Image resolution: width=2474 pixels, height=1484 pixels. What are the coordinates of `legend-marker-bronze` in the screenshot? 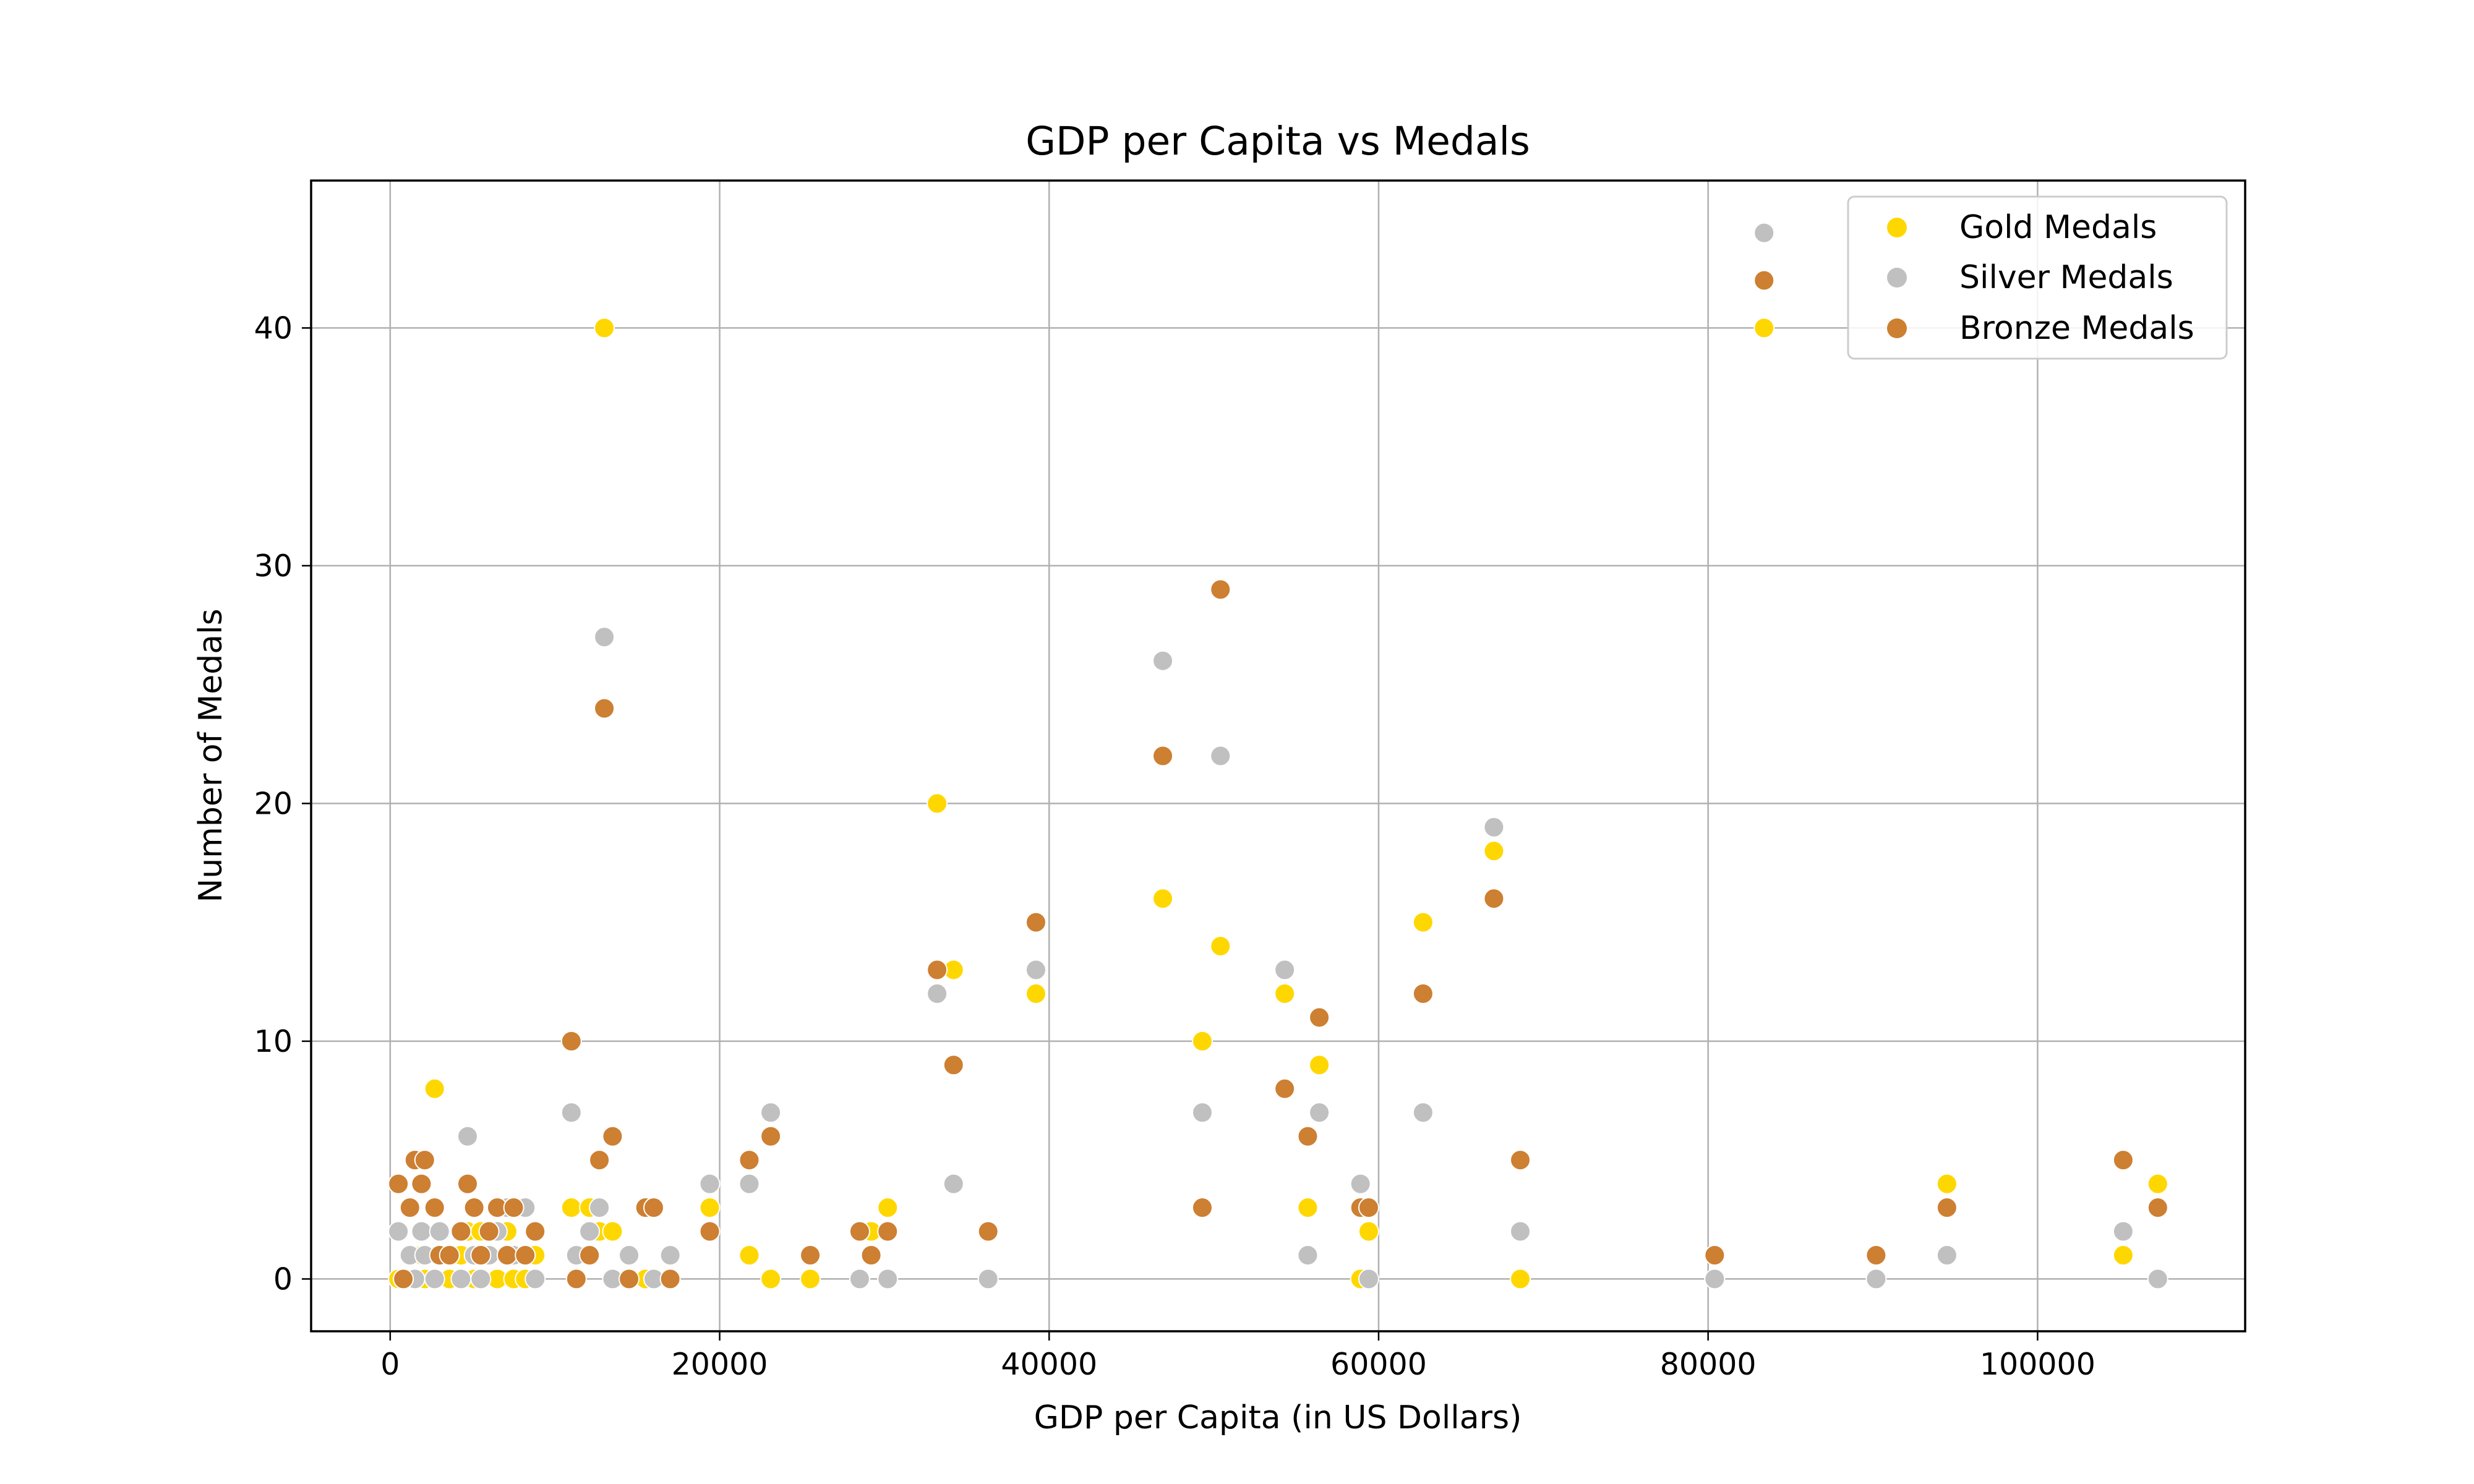 It's located at (1897, 328).